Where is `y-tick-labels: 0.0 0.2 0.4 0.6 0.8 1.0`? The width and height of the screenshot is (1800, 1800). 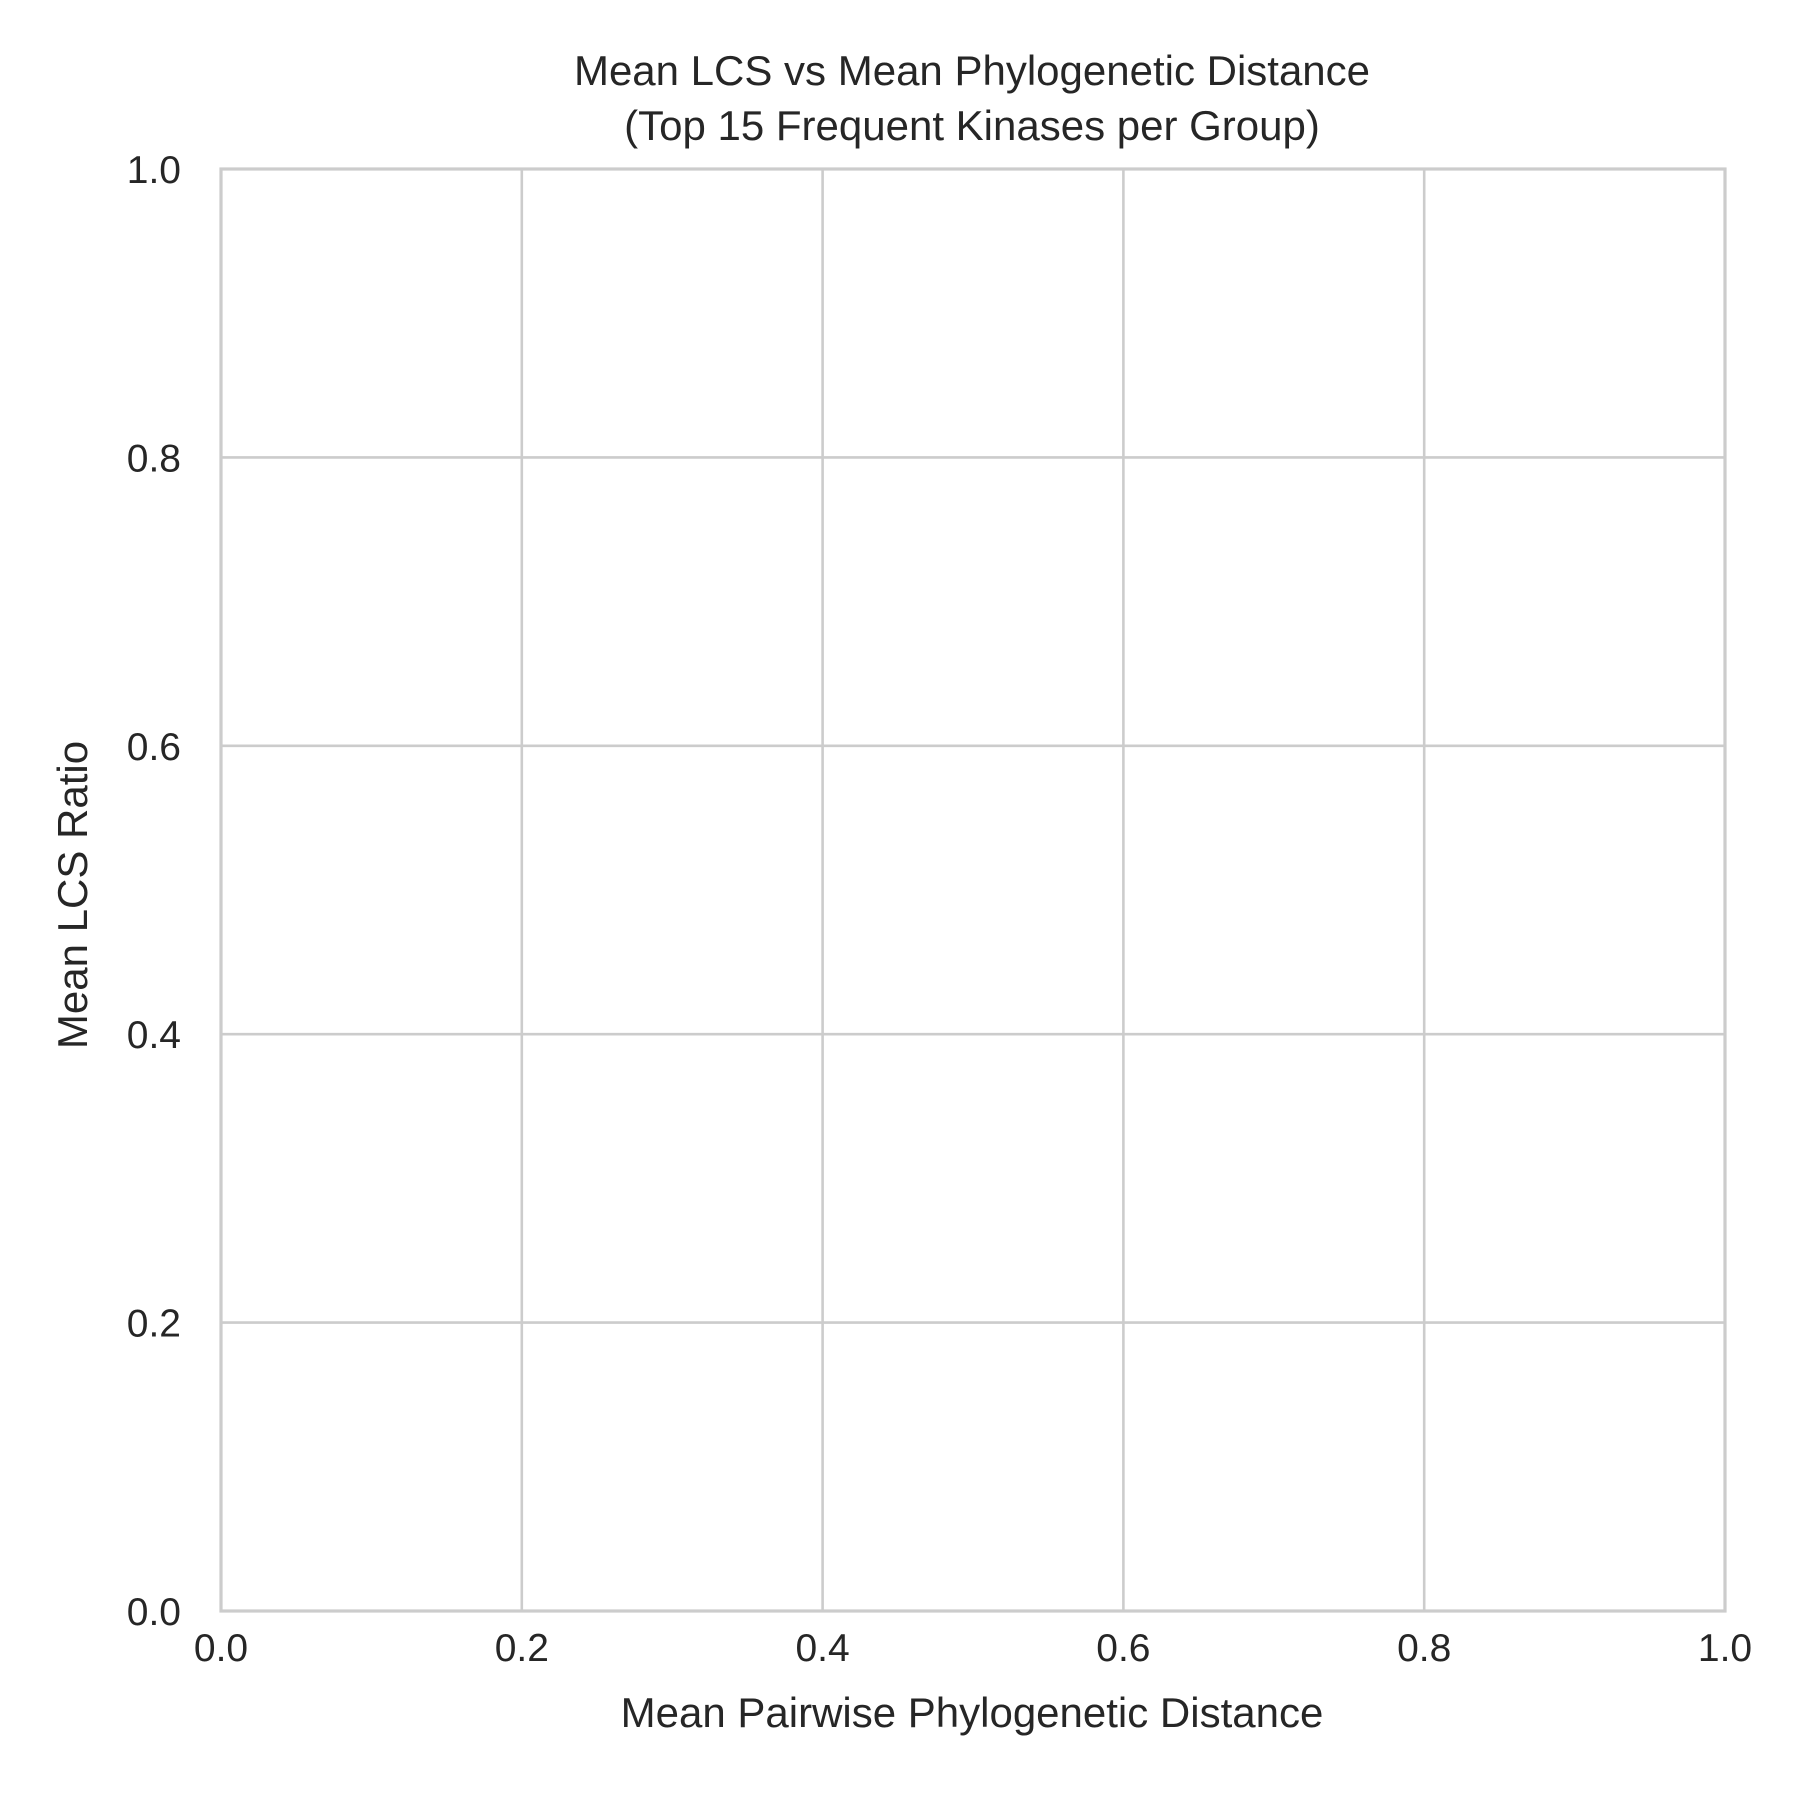
y-tick-labels: 0.0 0.2 0.4 0.6 0.8 1.0 is located at coordinates (154, 891).